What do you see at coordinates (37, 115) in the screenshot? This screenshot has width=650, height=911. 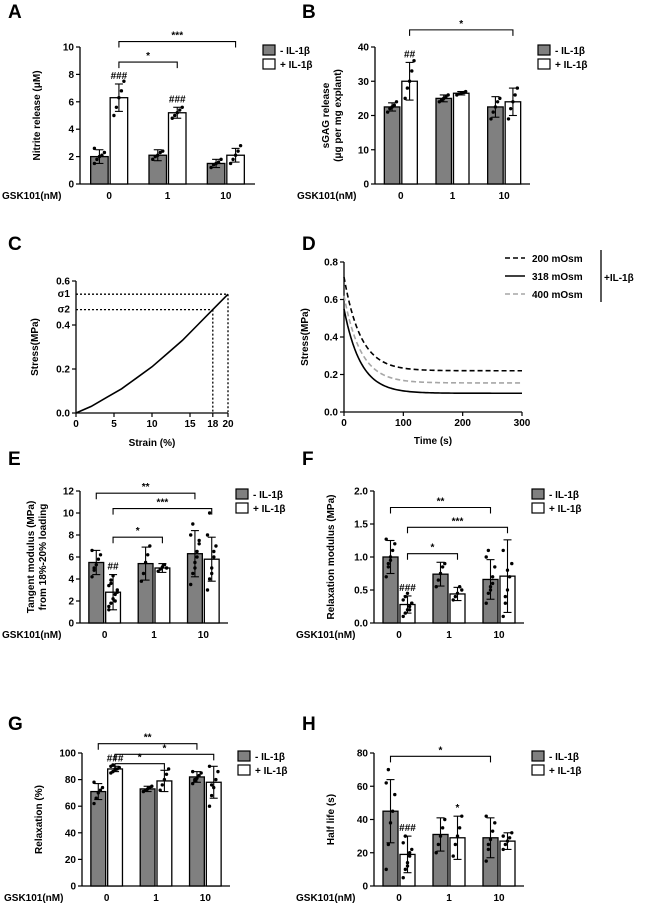 I see `y-axis-label: Nitrite release (μM)` at bounding box center [37, 115].